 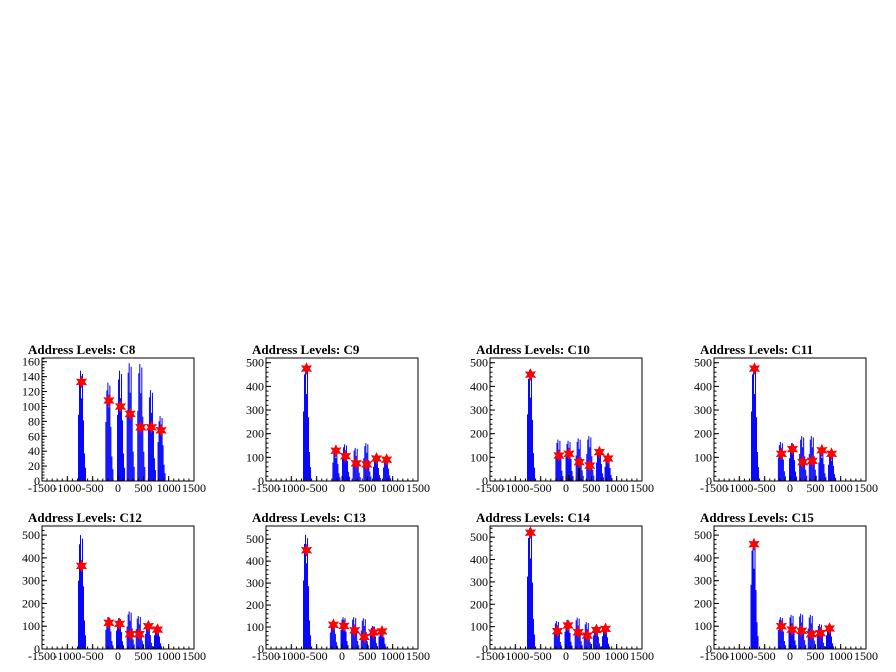 What do you see at coordinates (306, 349) in the screenshot?
I see `chart-title: Address Levels: C9` at bounding box center [306, 349].